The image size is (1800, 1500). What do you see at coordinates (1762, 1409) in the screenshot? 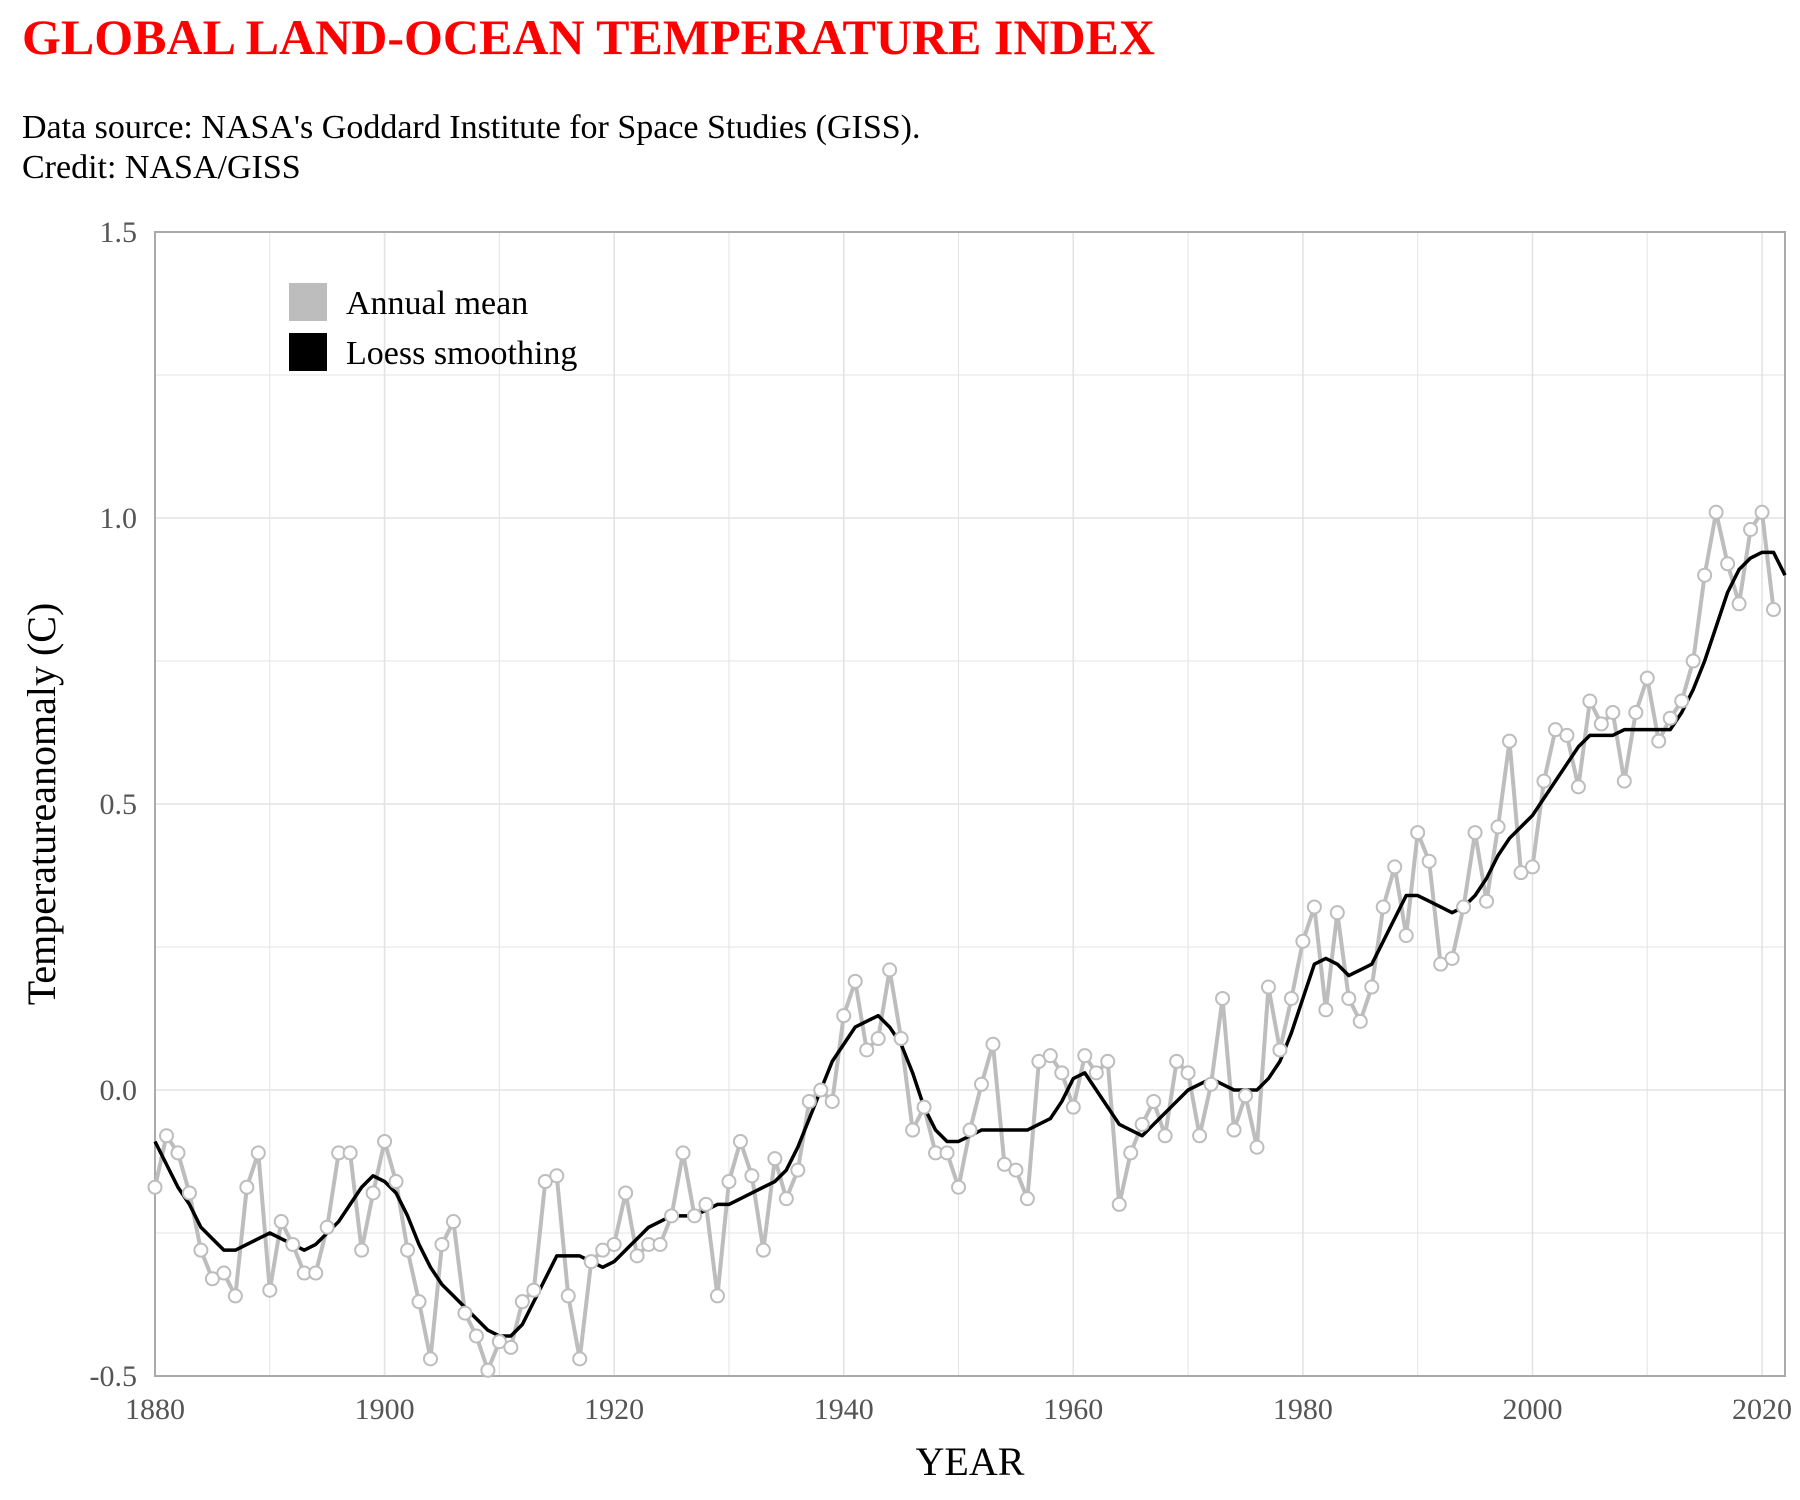
I see `x-tick-label: 2020` at bounding box center [1762, 1409].